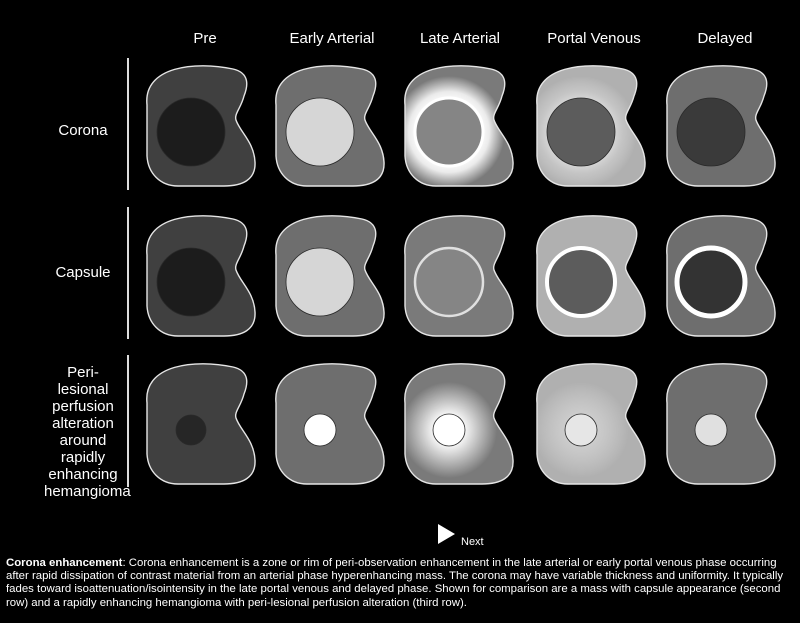  What do you see at coordinates (460, 38) in the screenshot?
I see `column-header-late-arterial: Late Arterial` at bounding box center [460, 38].